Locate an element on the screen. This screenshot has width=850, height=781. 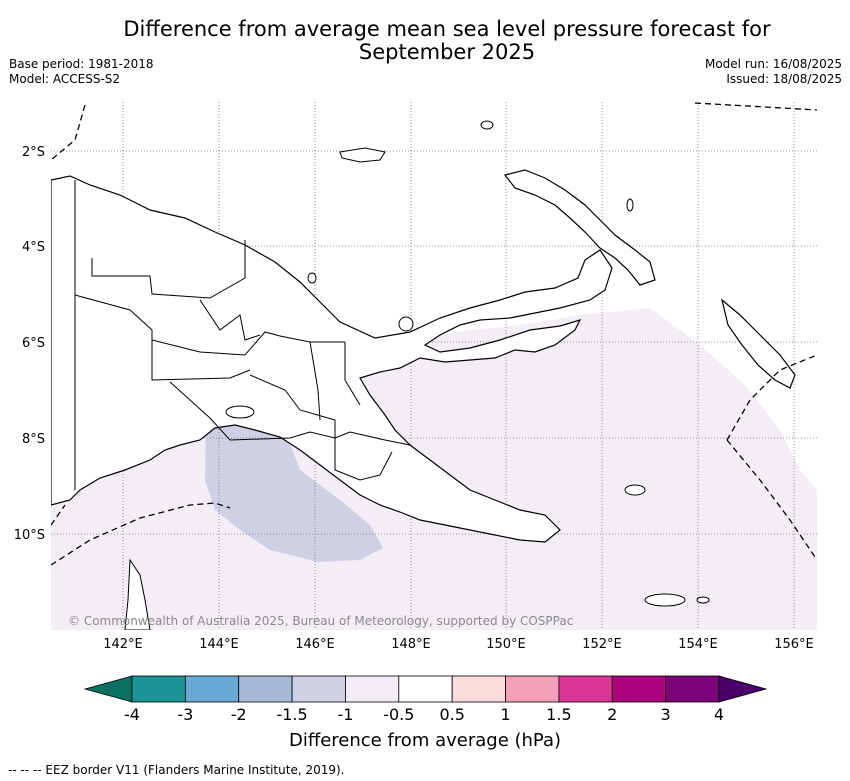
colorbar-tick-label: 0.5 is located at coordinates (452, 714).